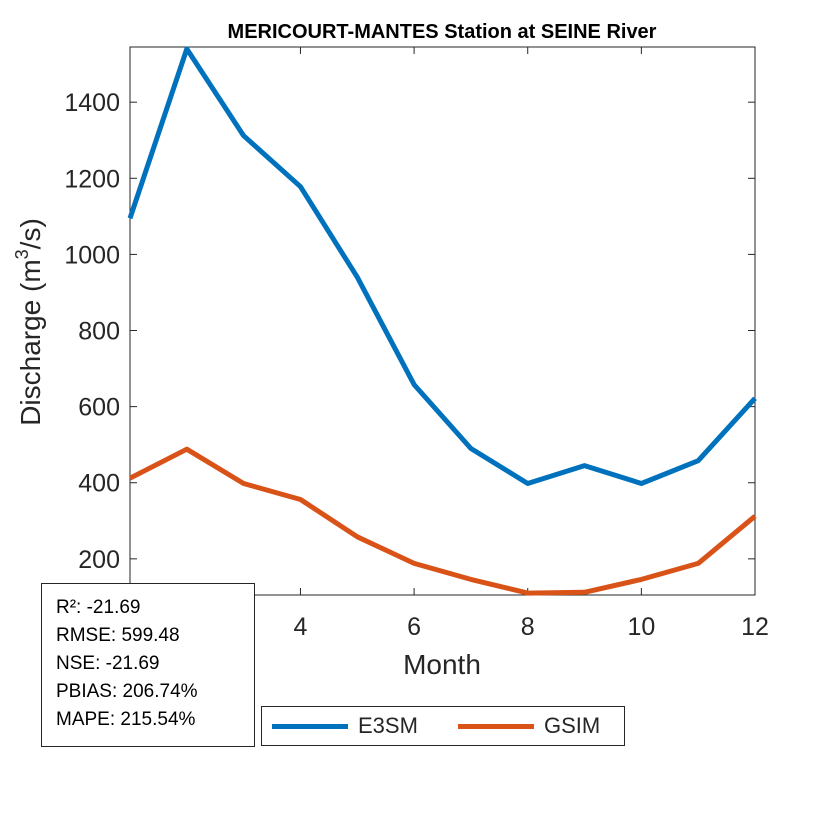 This screenshot has height=833, width=833. I want to click on x-tick-label: 8, so click(528, 627).